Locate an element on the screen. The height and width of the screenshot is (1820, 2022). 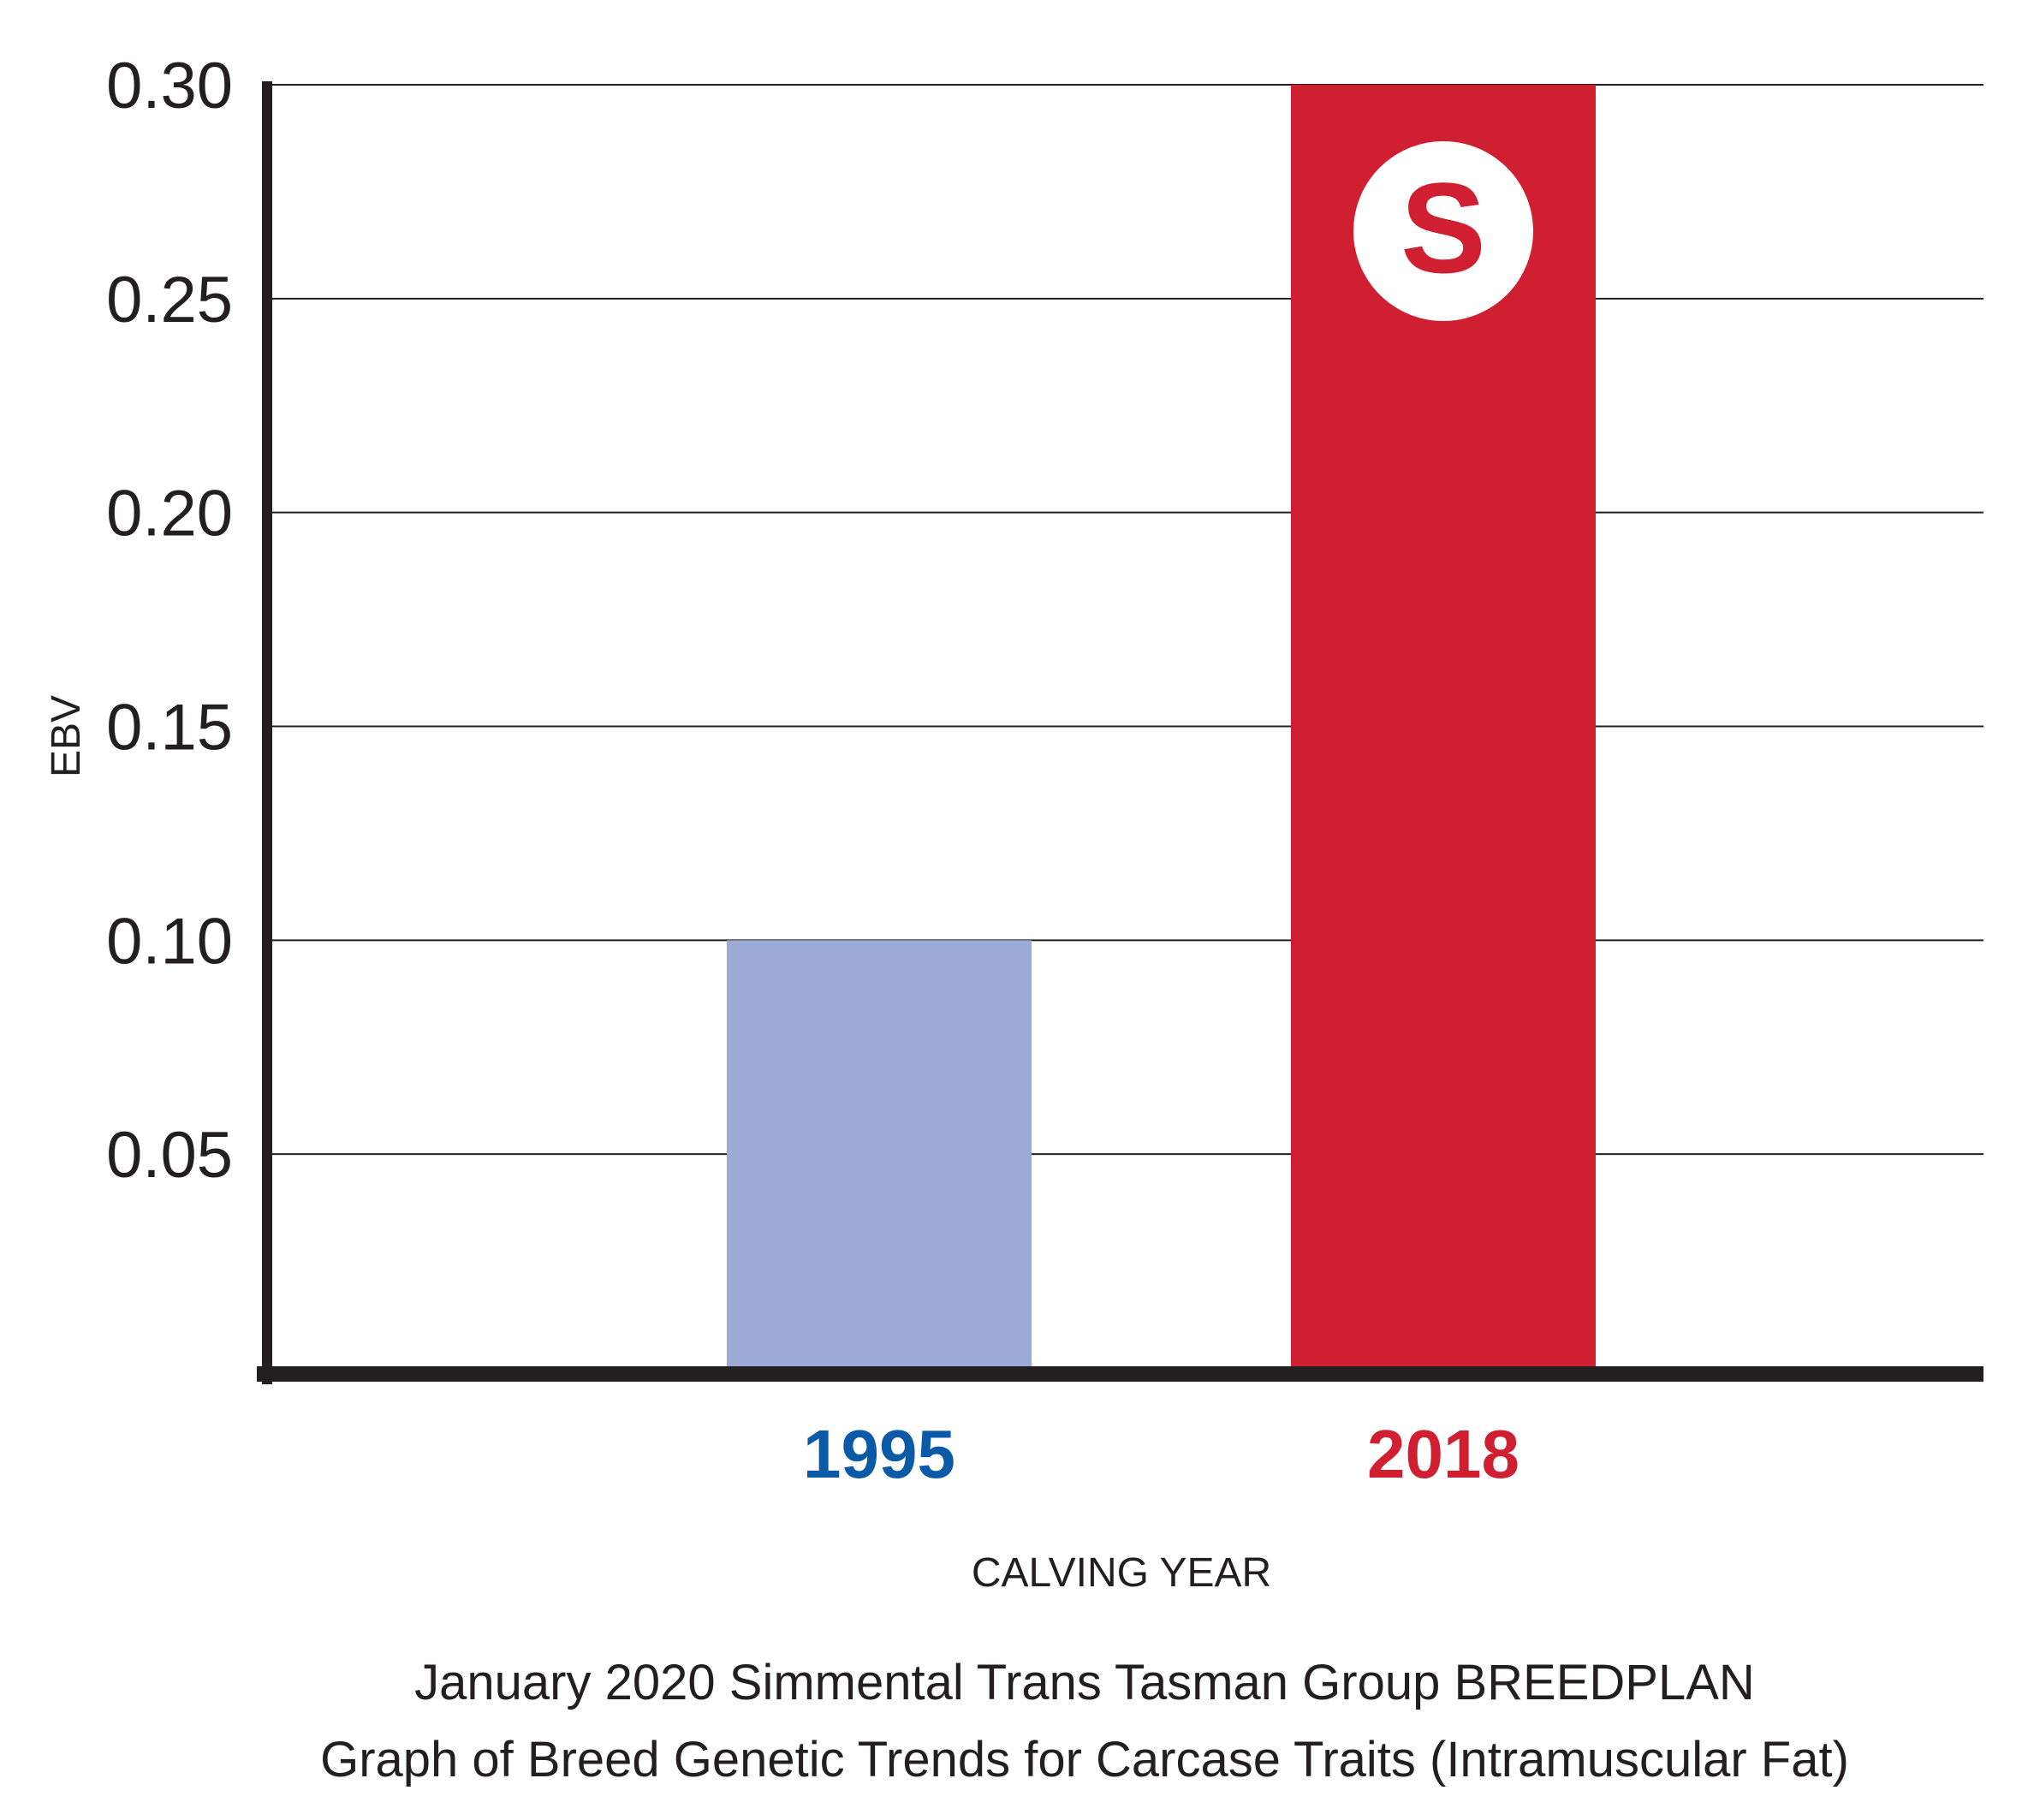
y-tick-label: 0.20 is located at coordinates (169, 514).